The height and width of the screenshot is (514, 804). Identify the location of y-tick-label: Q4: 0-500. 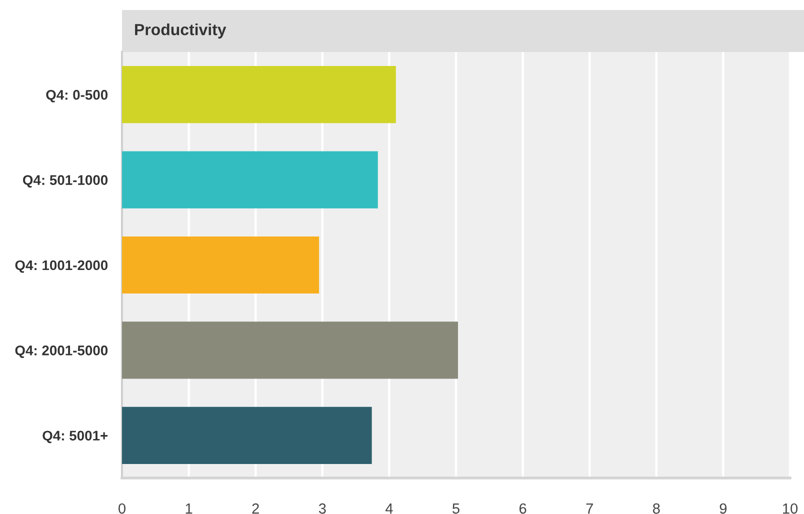
(77, 96).